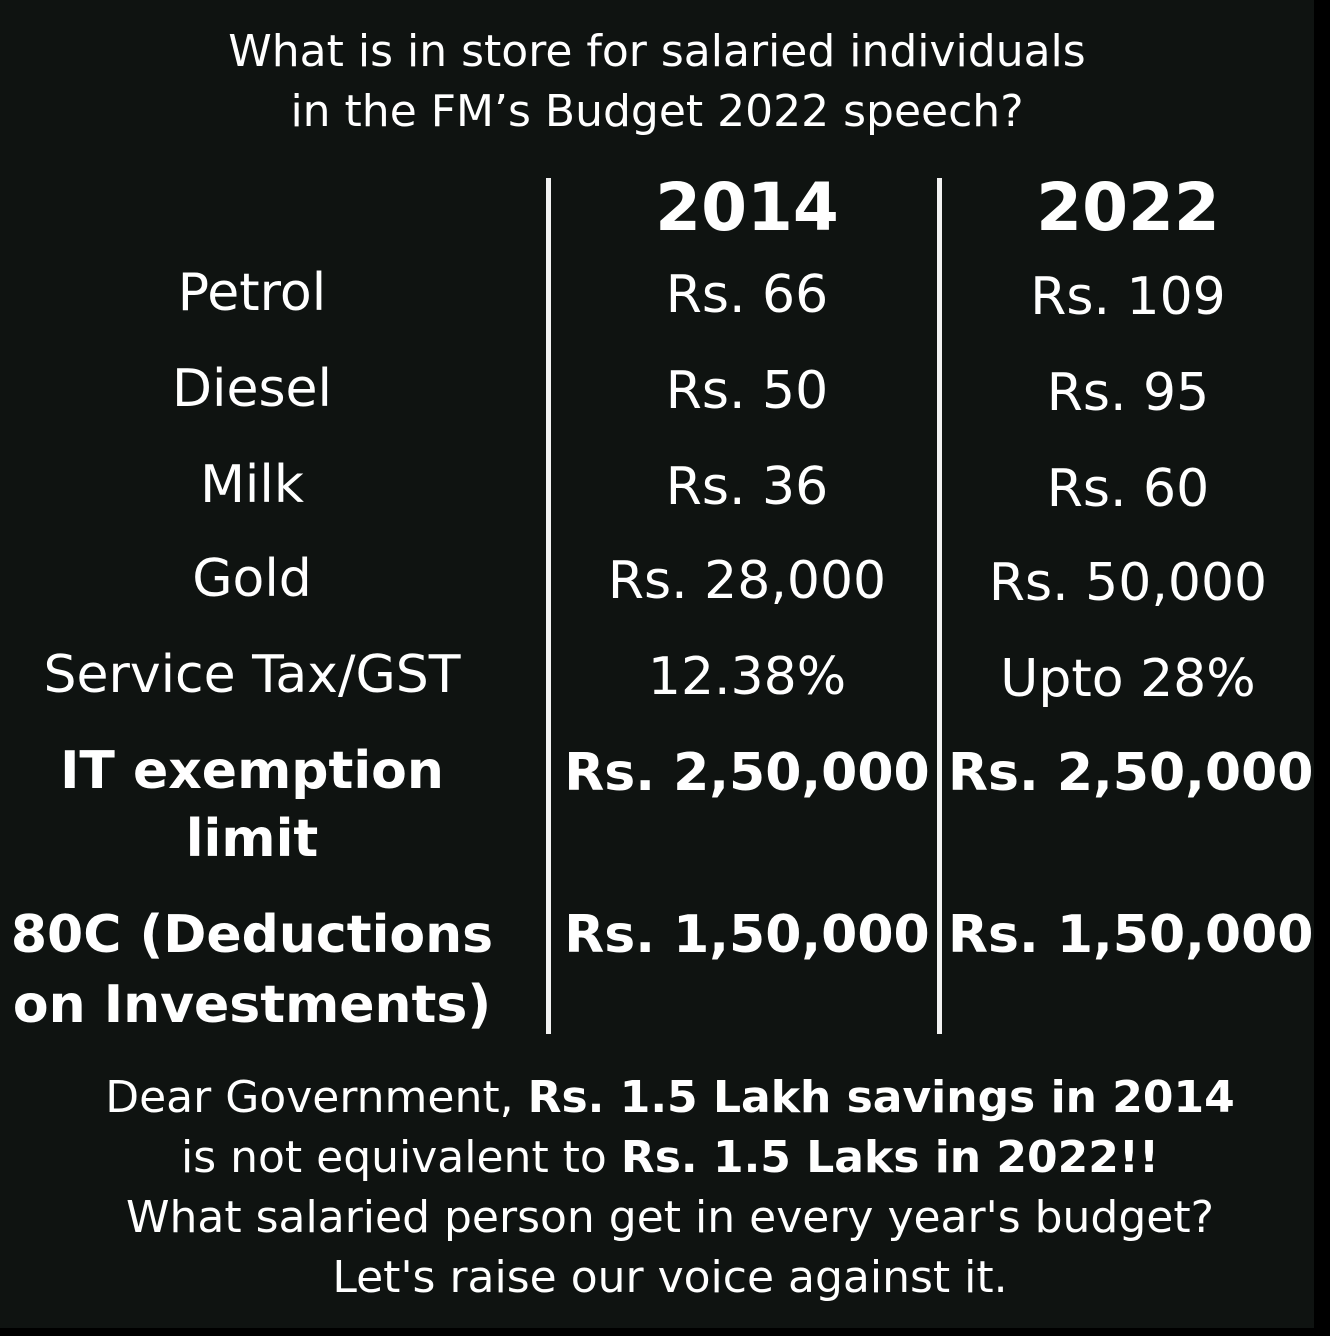  Describe the element at coordinates (1128, 489) in the screenshot. I see `milk-2022-value: Rs. 60` at that location.